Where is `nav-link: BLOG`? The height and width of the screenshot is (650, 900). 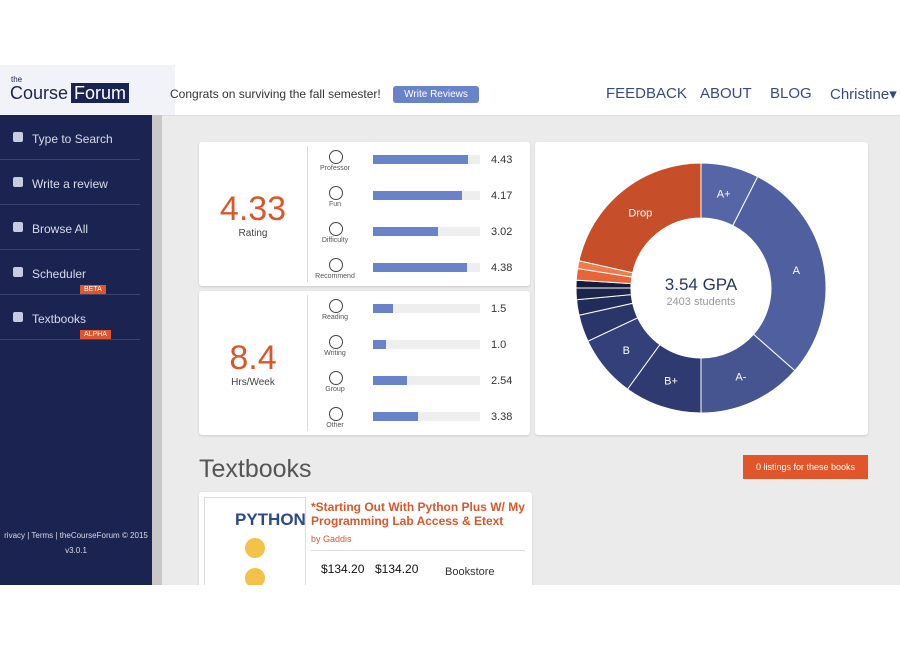 nav-link: BLOG is located at coordinates (791, 93).